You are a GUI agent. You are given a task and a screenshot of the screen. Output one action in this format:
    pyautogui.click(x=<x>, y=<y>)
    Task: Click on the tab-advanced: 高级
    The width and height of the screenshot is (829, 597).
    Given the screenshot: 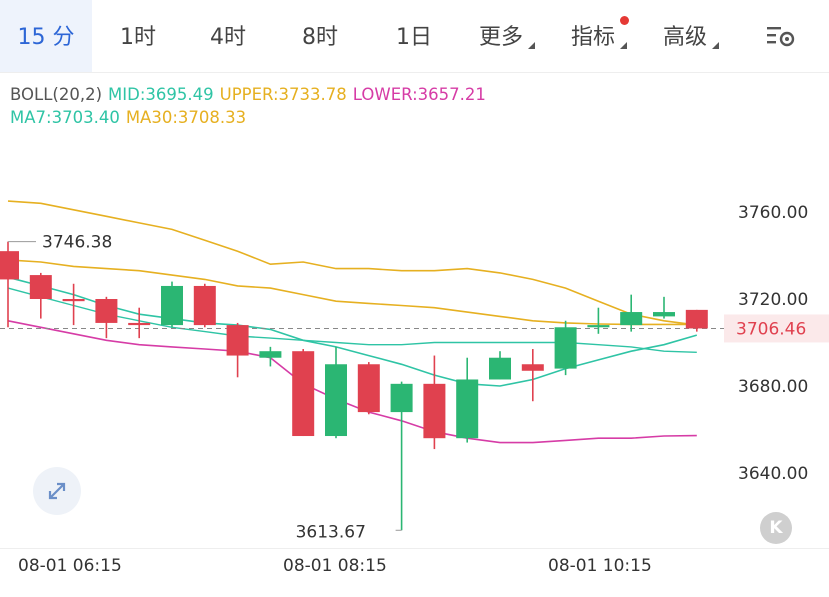 What is the action you would take?
    pyautogui.click(x=684, y=37)
    